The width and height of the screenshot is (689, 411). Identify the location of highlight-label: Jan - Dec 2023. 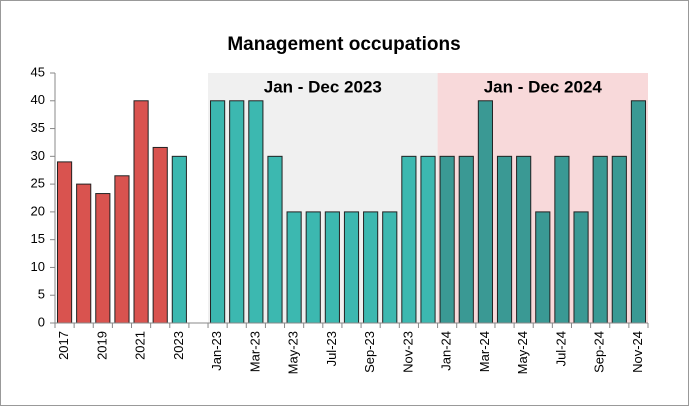
(323, 86).